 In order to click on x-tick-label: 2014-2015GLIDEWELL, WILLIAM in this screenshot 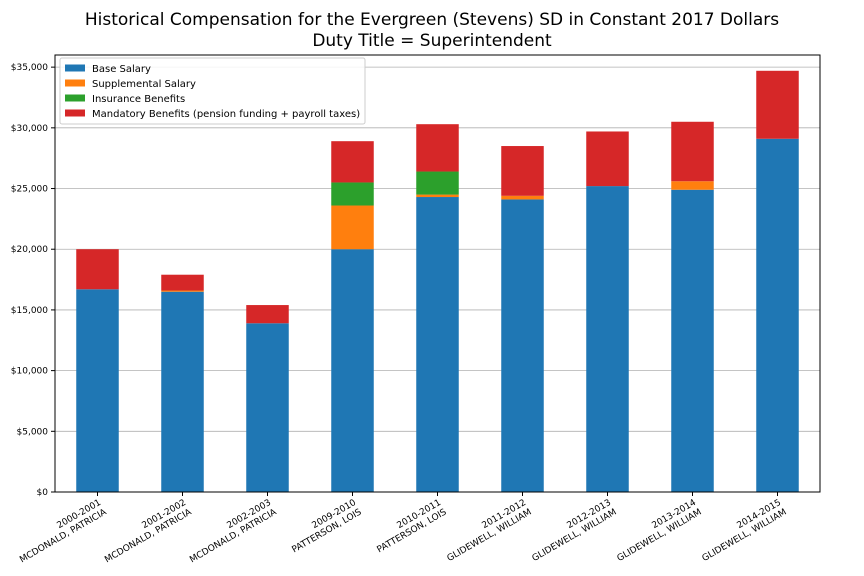, I will do `click(741, 531)`.